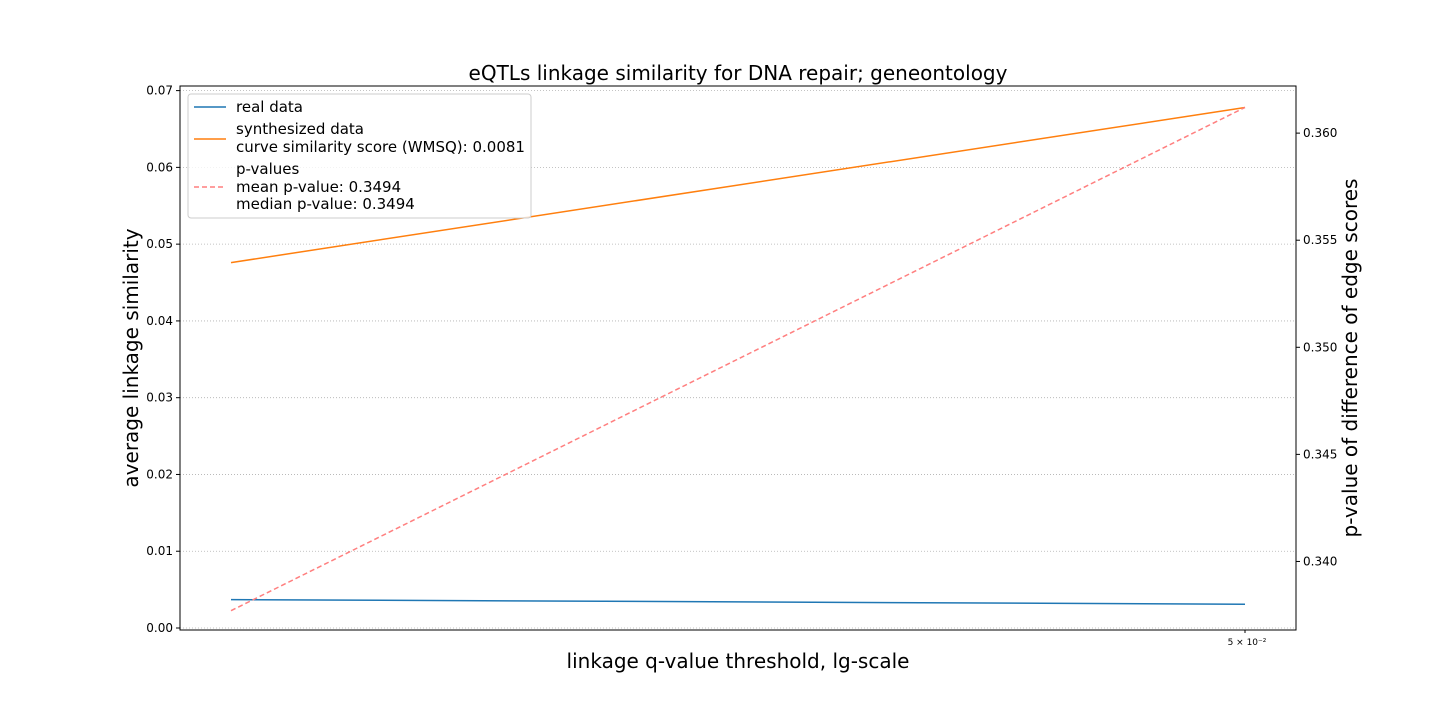  I want to click on y2-tick-label-2: 0.350, so click(1320, 347).